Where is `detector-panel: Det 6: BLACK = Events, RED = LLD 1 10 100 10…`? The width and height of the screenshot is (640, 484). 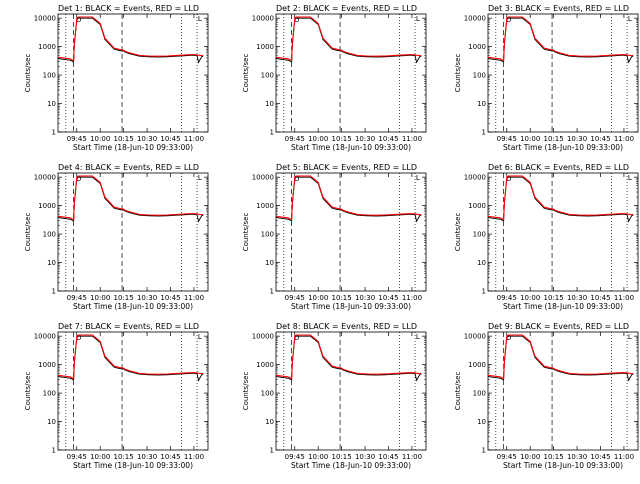
detector-panel: Det 6: BLACK = Events, RED = LLD 1 10 100 10… is located at coordinates (546, 237).